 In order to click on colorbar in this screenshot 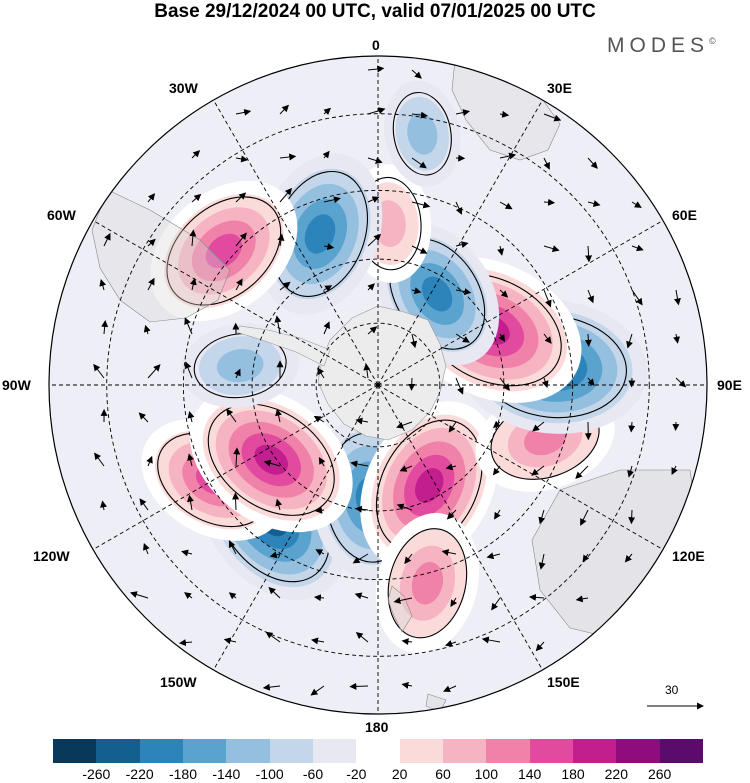, I will do `click(378, 751)`.